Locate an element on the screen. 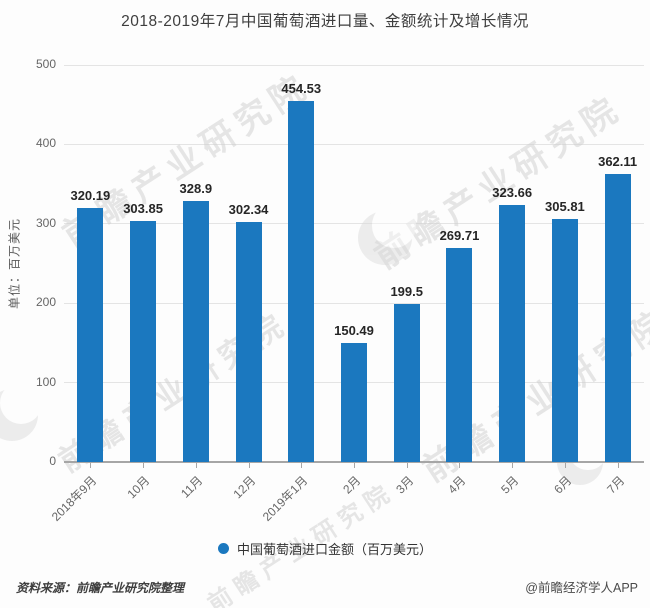 The width and height of the screenshot is (650, 608). bar-value-label: 454.53 is located at coordinates (301, 89).